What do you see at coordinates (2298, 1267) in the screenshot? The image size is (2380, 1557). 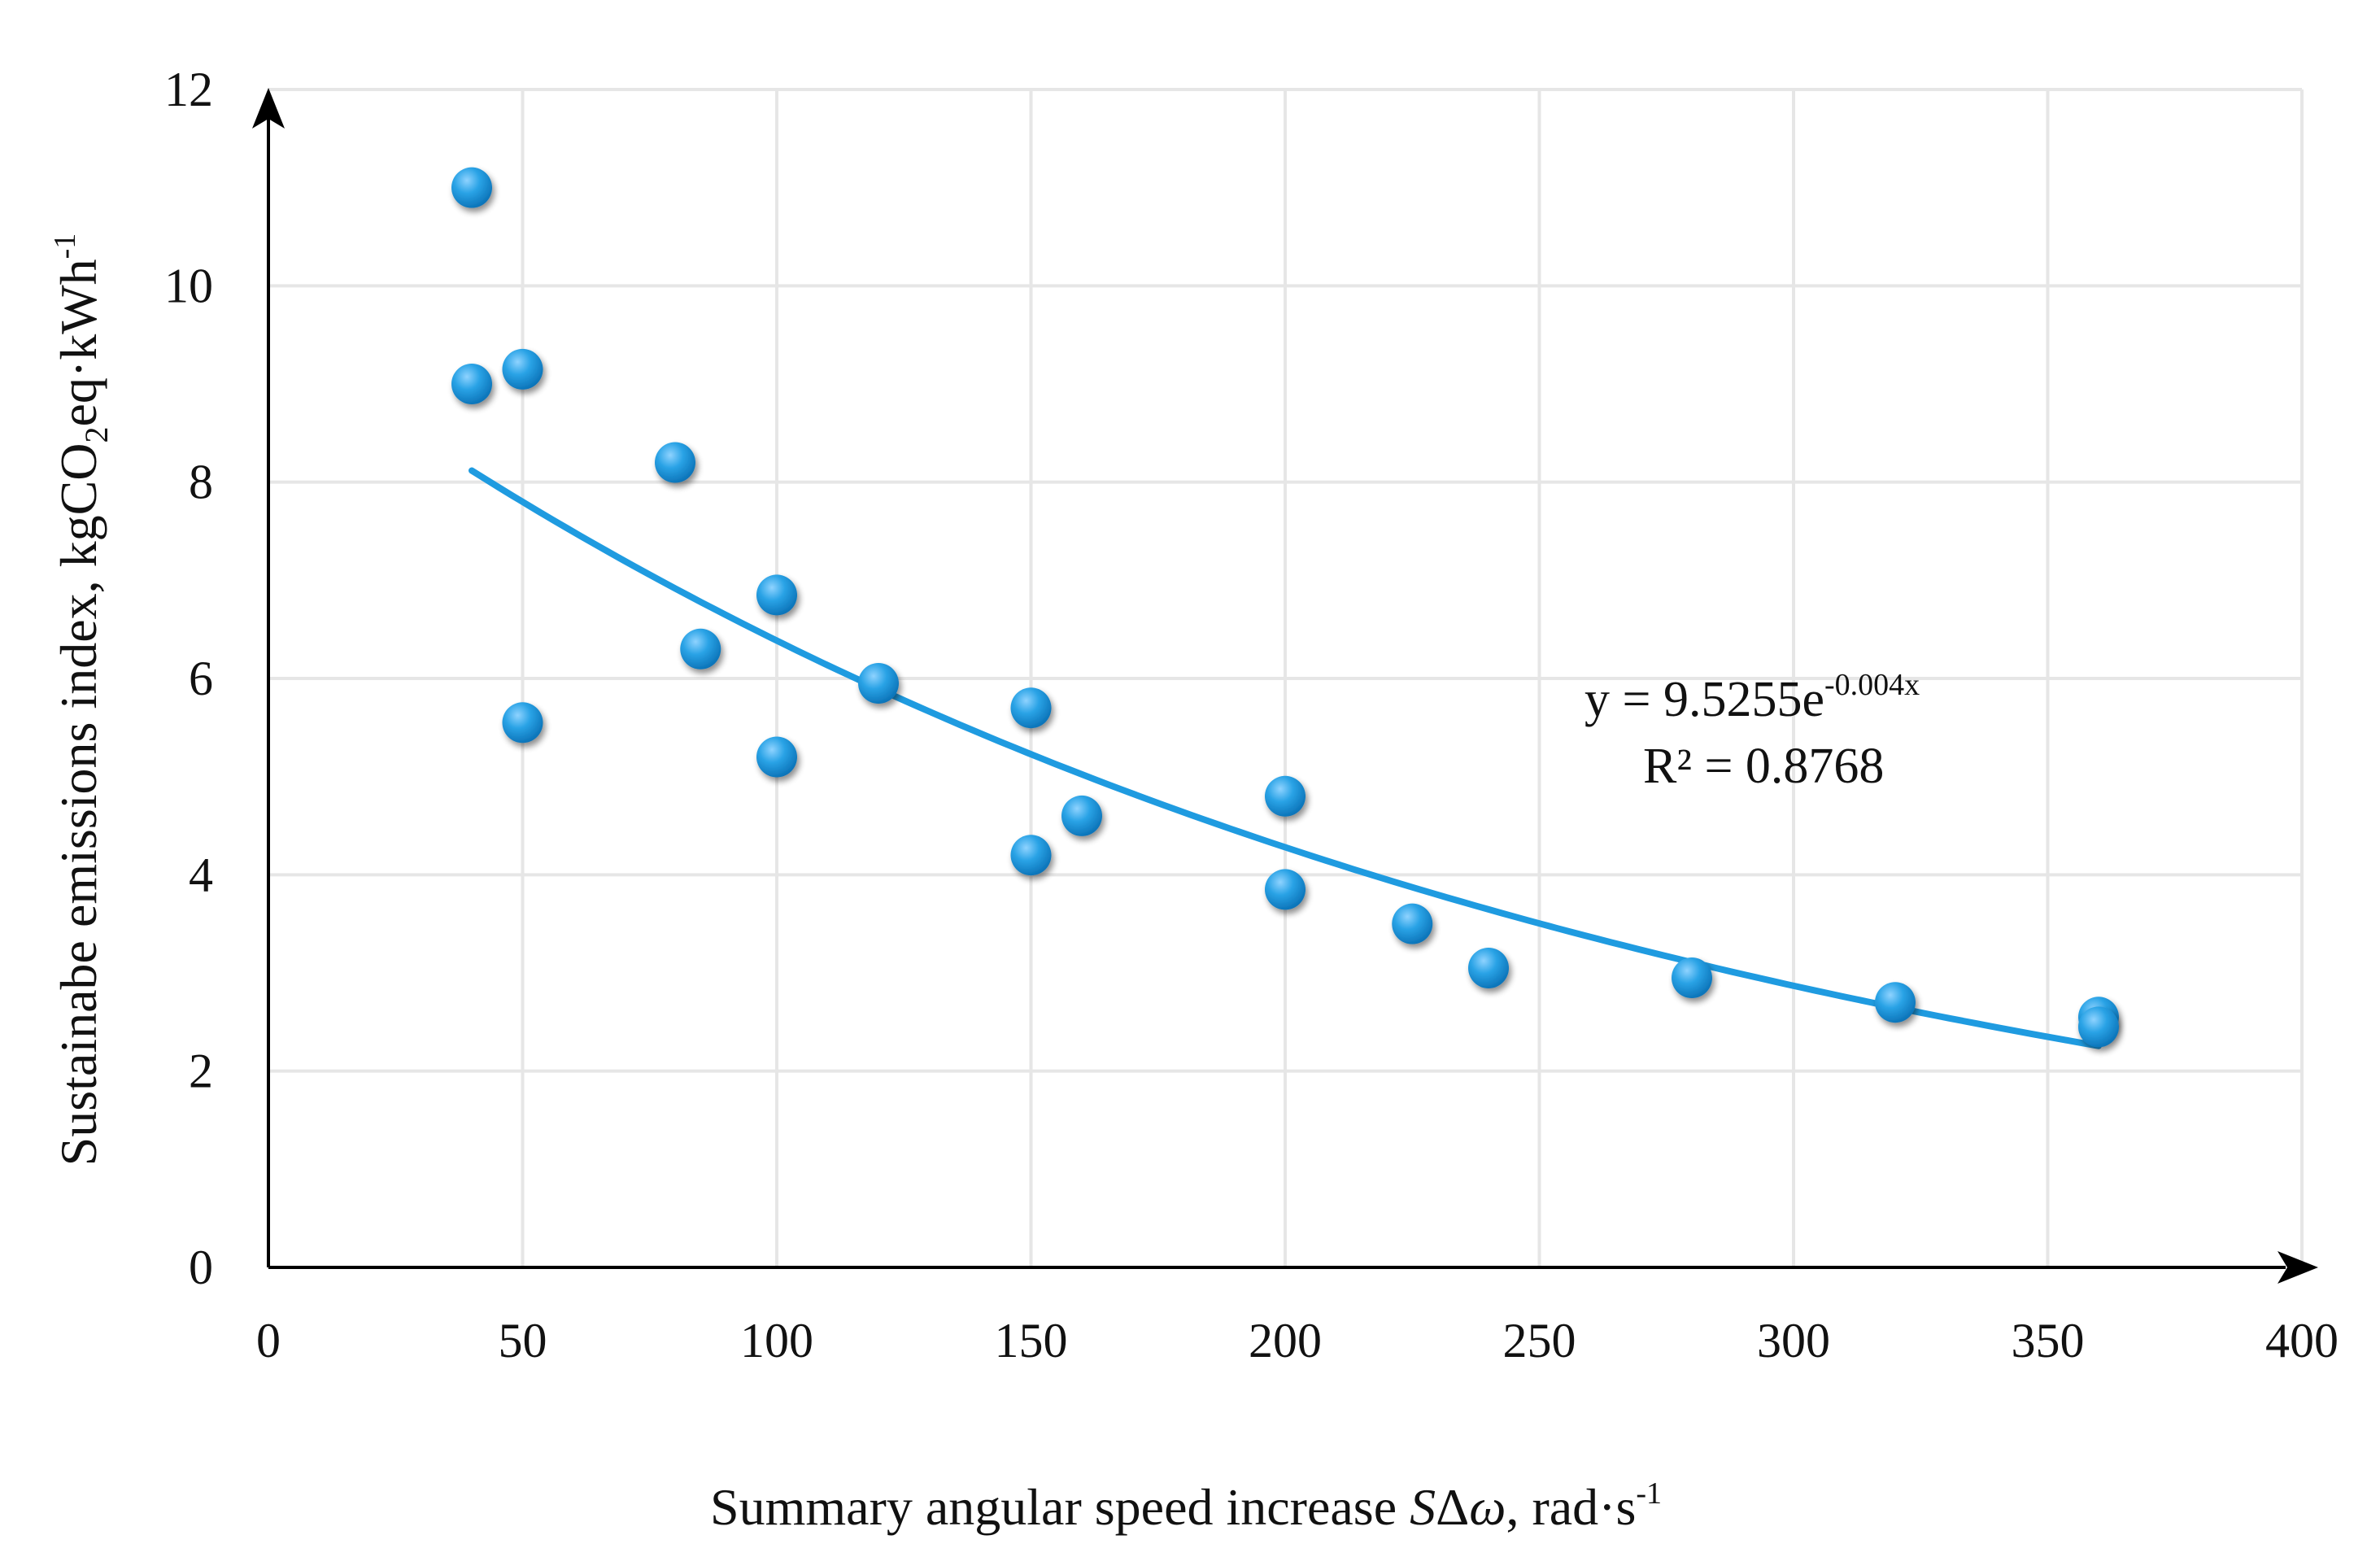 I see `x-axis-arrow` at bounding box center [2298, 1267].